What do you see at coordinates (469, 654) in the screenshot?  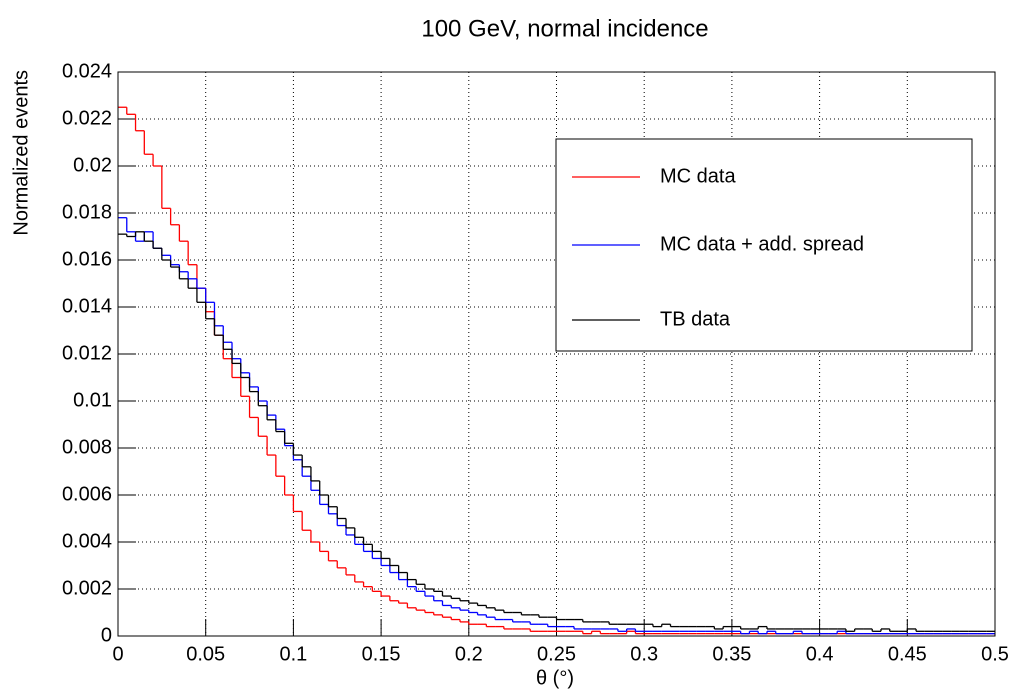 I see `x-tick-label: 0.2` at bounding box center [469, 654].